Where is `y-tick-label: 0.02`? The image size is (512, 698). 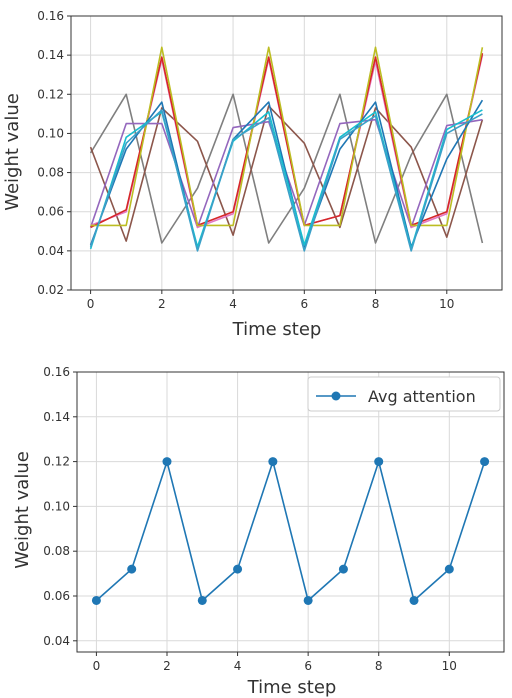 y-tick-label: 0.02 is located at coordinates (50, 290).